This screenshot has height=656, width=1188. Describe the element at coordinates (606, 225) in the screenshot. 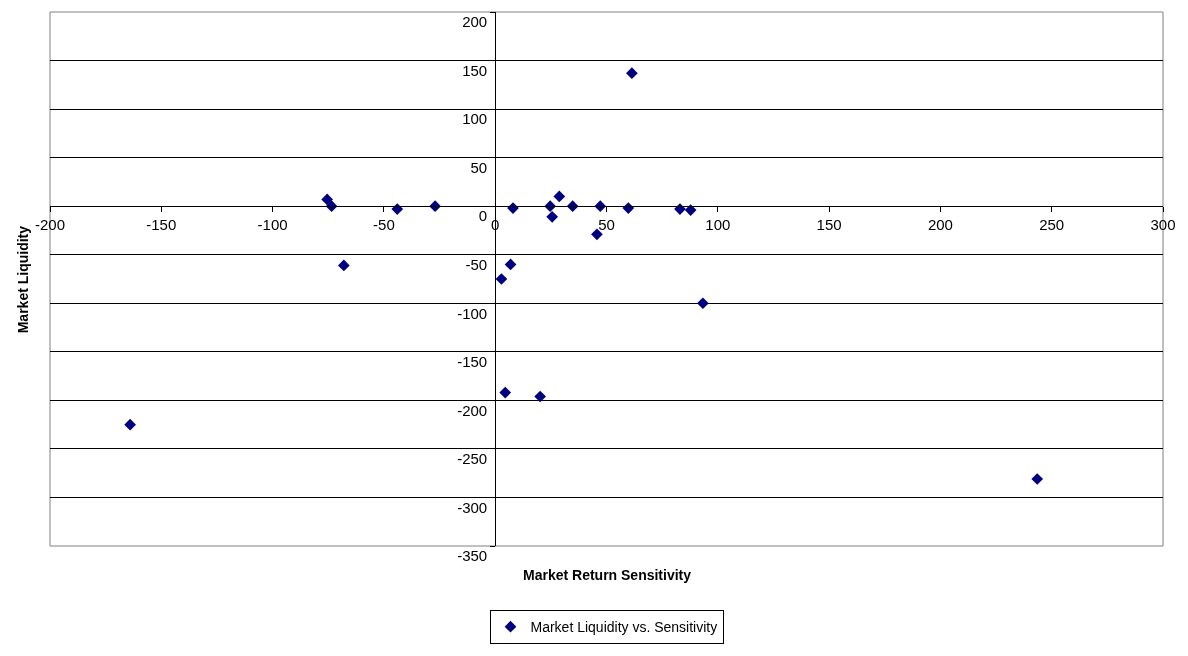

I see `x-tick-label: 50` at that location.